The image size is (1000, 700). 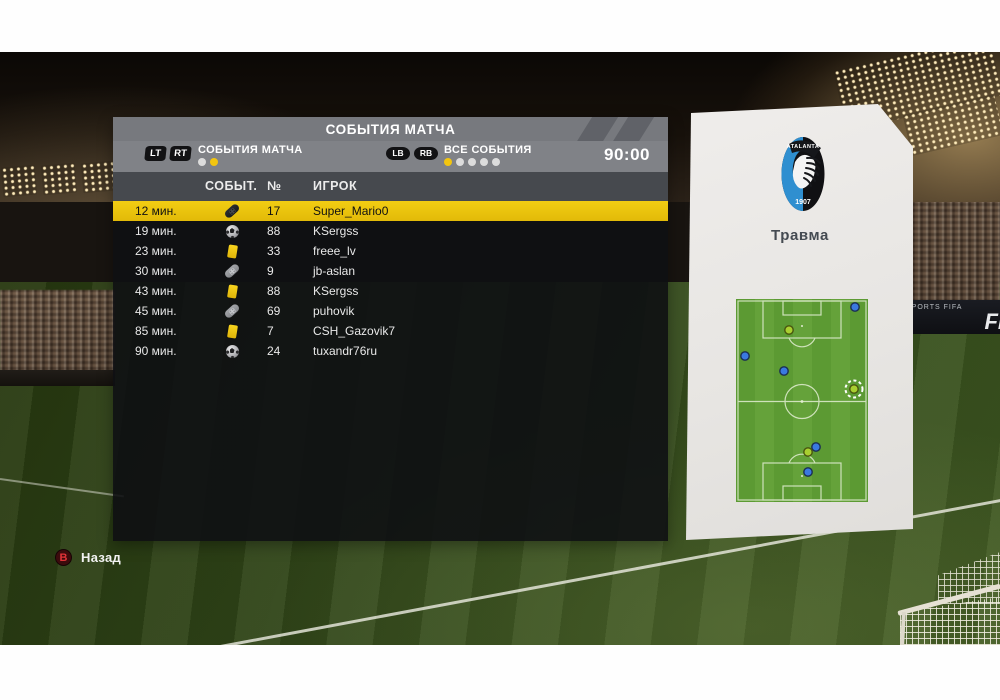 I want to click on lt-button-icon: LT, so click(x=155, y=153).